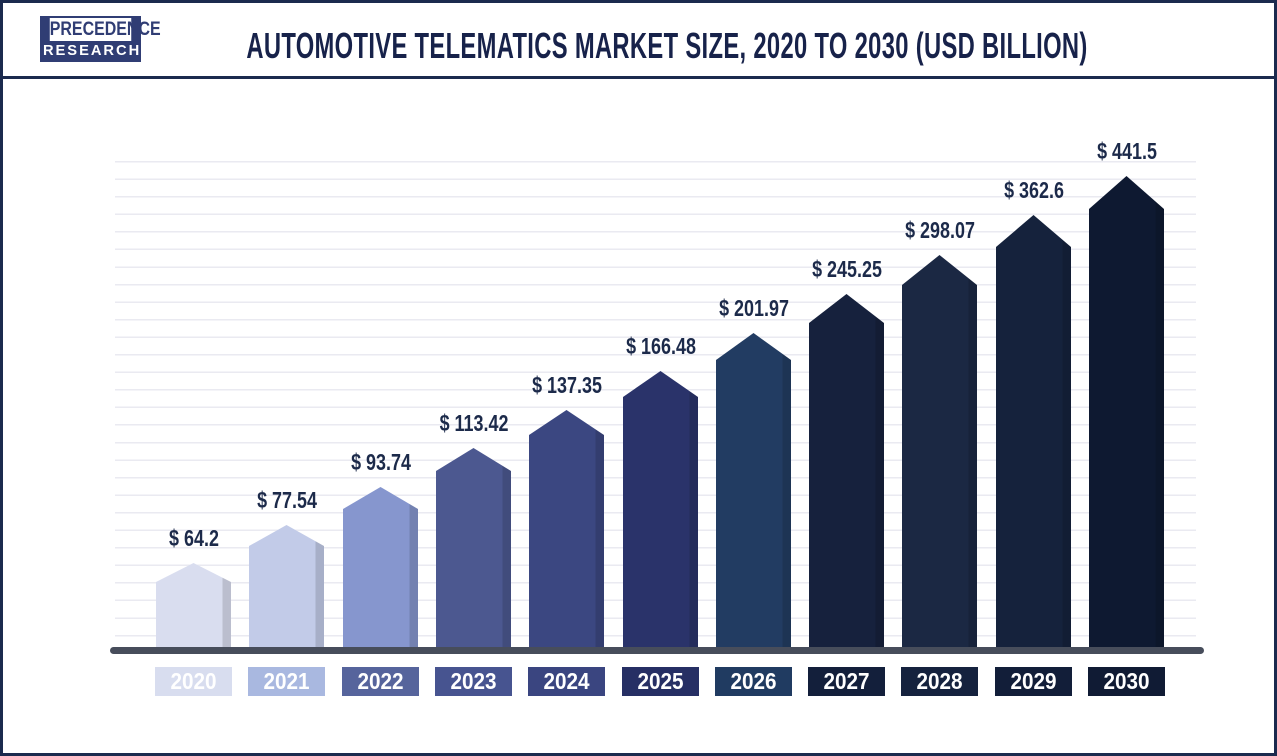 The width and height of the screenshot is (1277, 756). I want to click on x-axis-tick-2028: 2028, so click(939, 681).